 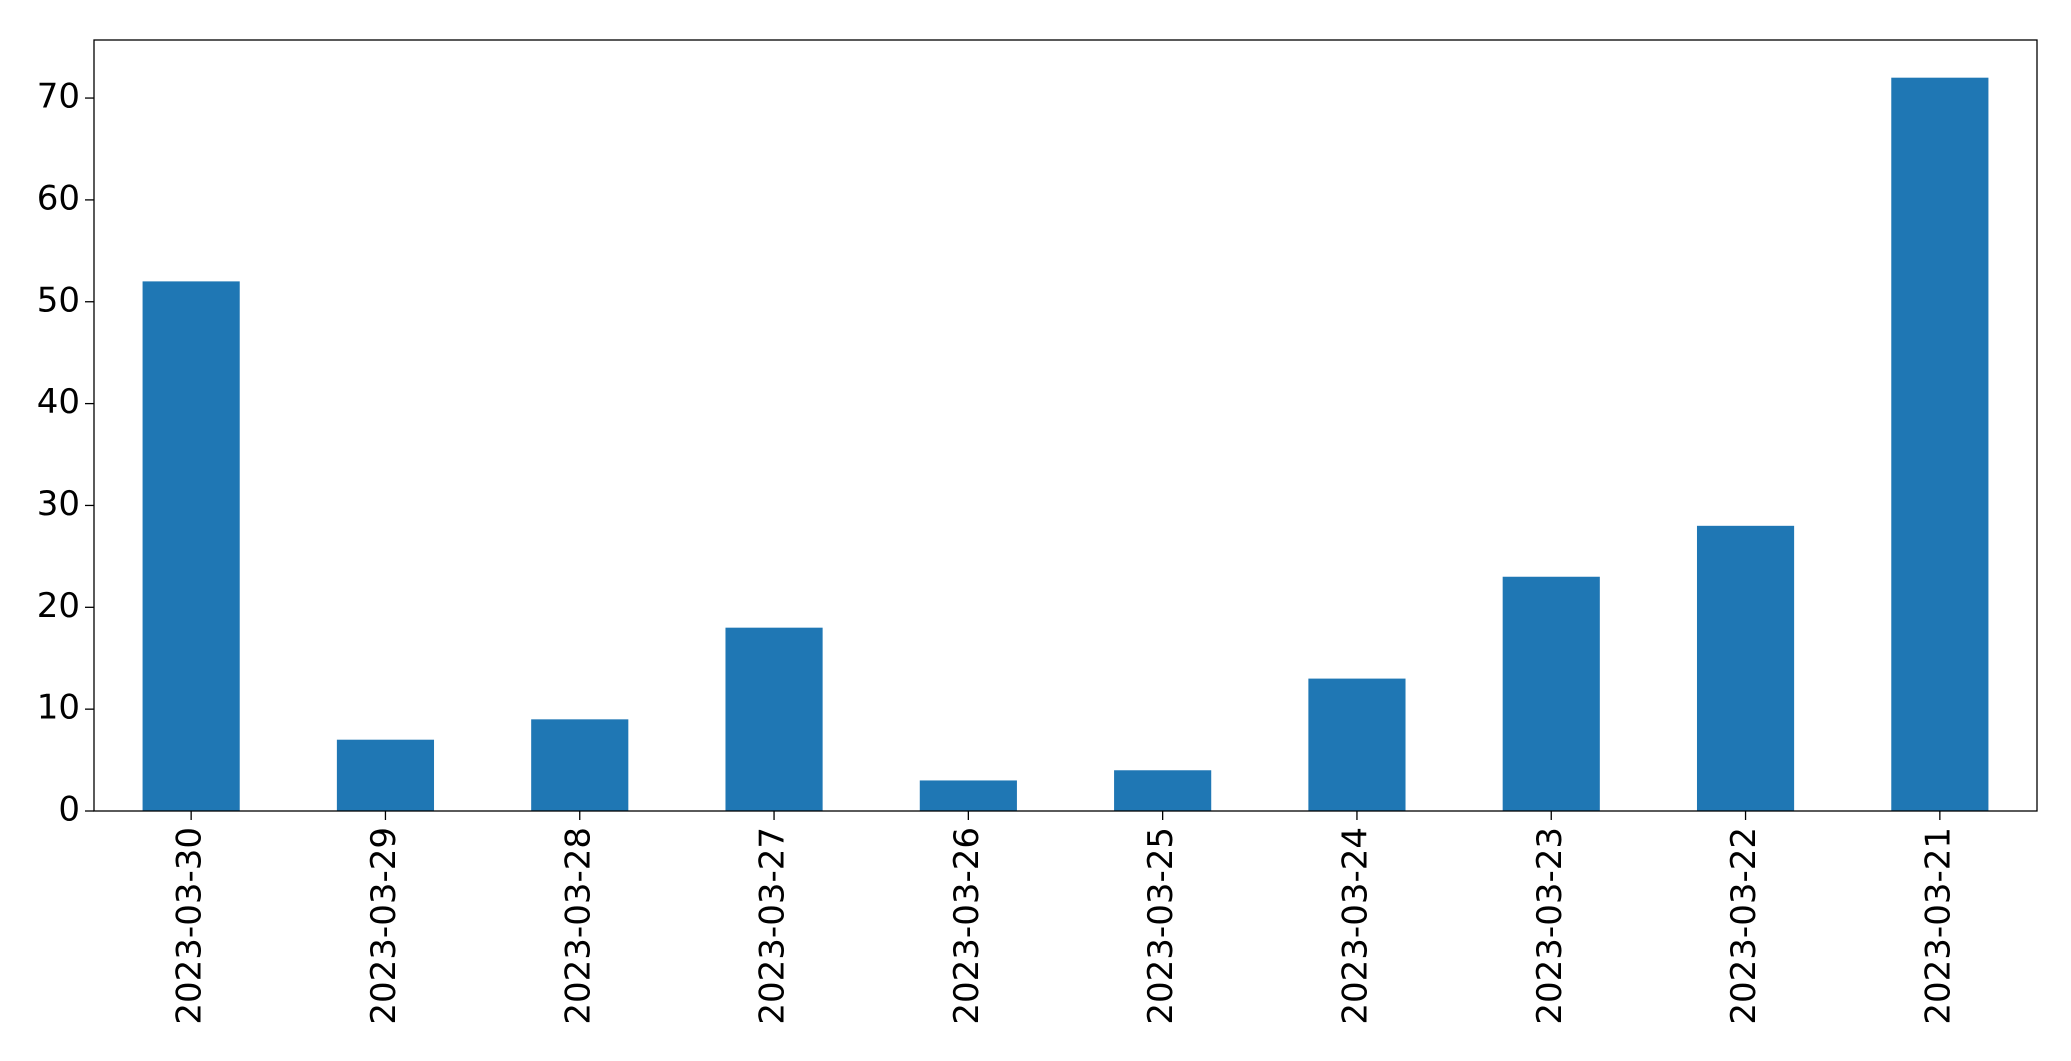 What do you see at coordinates (1938, 926) in the screenshot?
I see `x-tick-label: 2023-03-21` at bounding box center [1938, 926].